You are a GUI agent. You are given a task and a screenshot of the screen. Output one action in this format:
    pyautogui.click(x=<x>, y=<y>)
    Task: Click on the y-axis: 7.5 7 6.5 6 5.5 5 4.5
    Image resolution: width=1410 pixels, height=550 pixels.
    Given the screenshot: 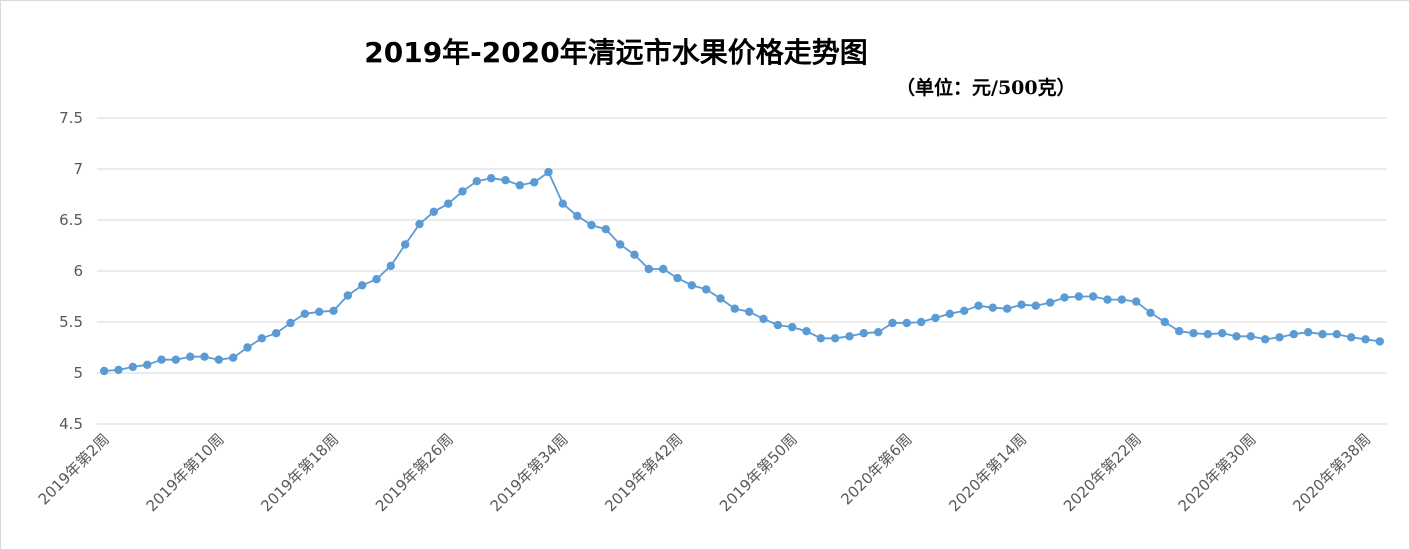 What is the action you would take?
    pyautogui.click(x=71, y=271)
    